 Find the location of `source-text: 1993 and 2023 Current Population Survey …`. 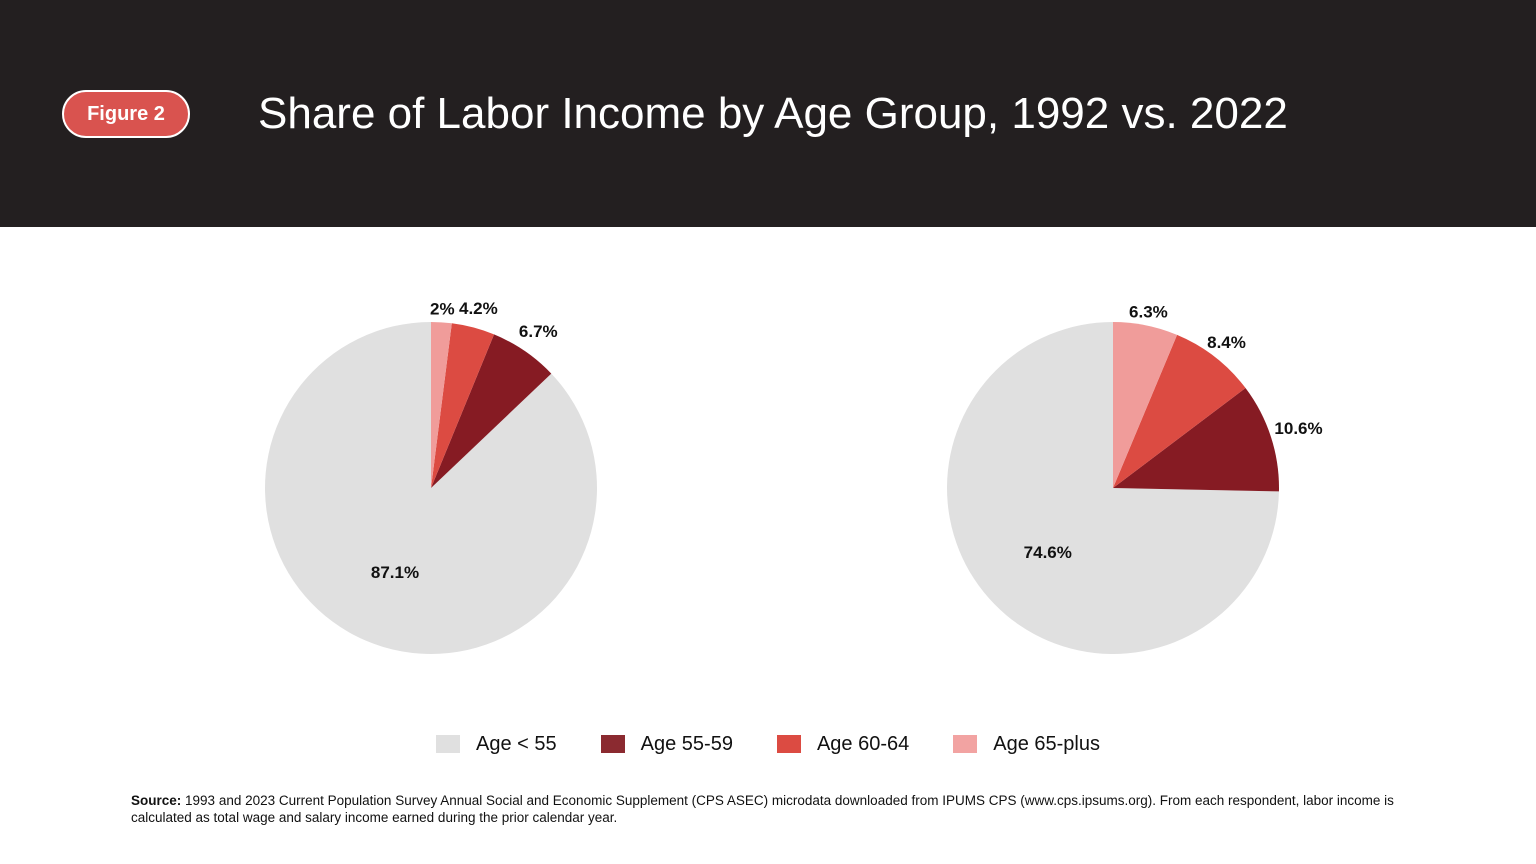

source-text: 1993 and 2023 Current Population Survey … is located at coordinates (762, 809).